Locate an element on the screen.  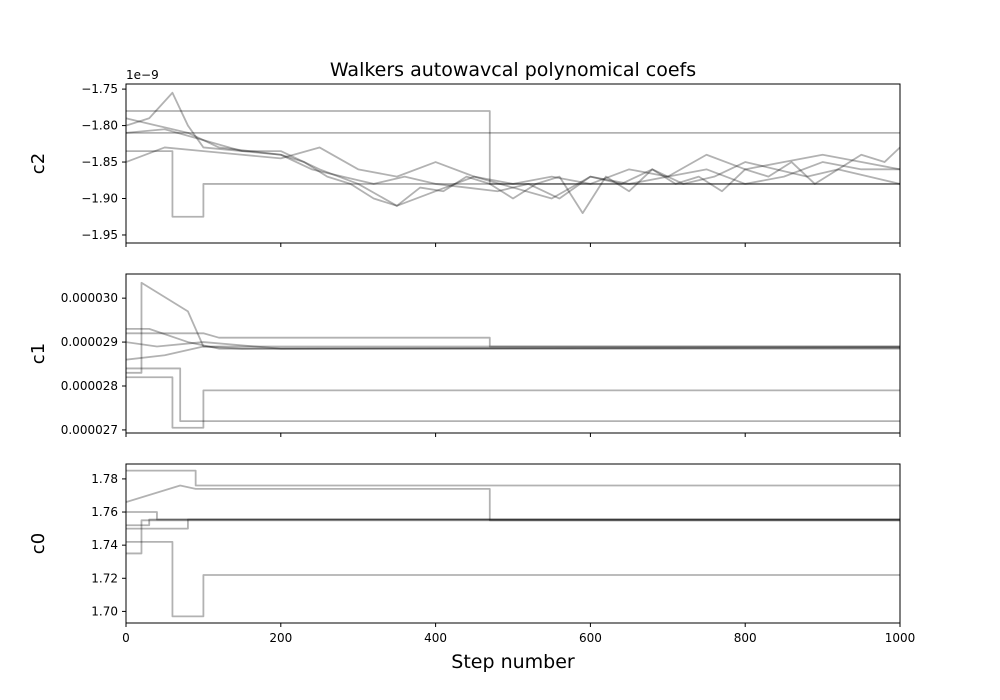
y-tick-label-c2-0: −1.75 is located at coordinates (99, 89).